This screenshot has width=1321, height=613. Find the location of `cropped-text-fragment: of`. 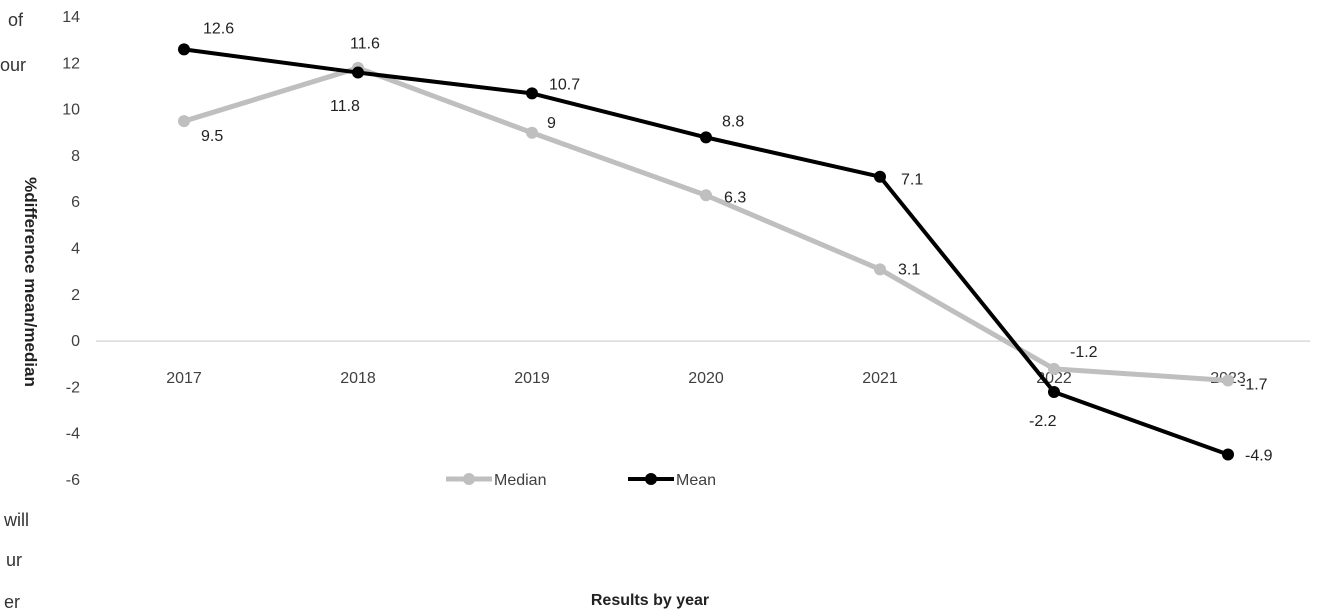

cropped-text-fragment: of is located at coordinates (16, 20).